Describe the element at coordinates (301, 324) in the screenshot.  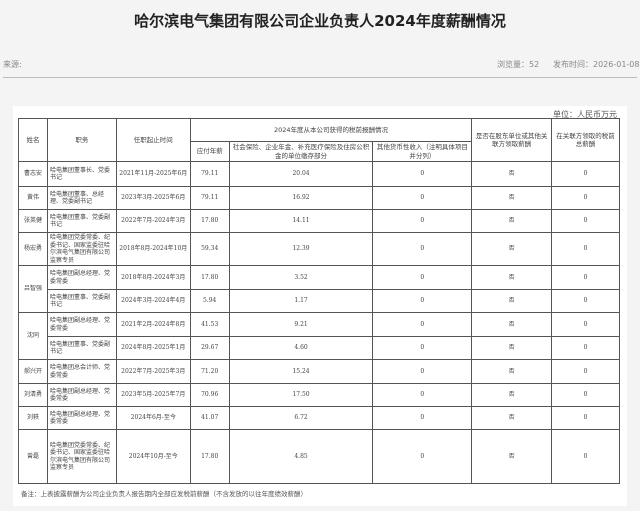
I see `cell-insurance: 9.21` at that location.